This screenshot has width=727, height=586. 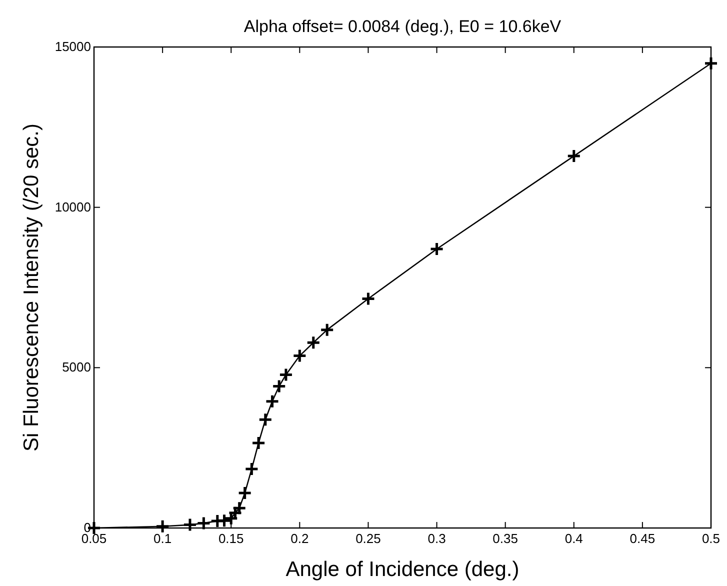 I want to click on x-tick-label: 0.4, so click(x=573, y=538).